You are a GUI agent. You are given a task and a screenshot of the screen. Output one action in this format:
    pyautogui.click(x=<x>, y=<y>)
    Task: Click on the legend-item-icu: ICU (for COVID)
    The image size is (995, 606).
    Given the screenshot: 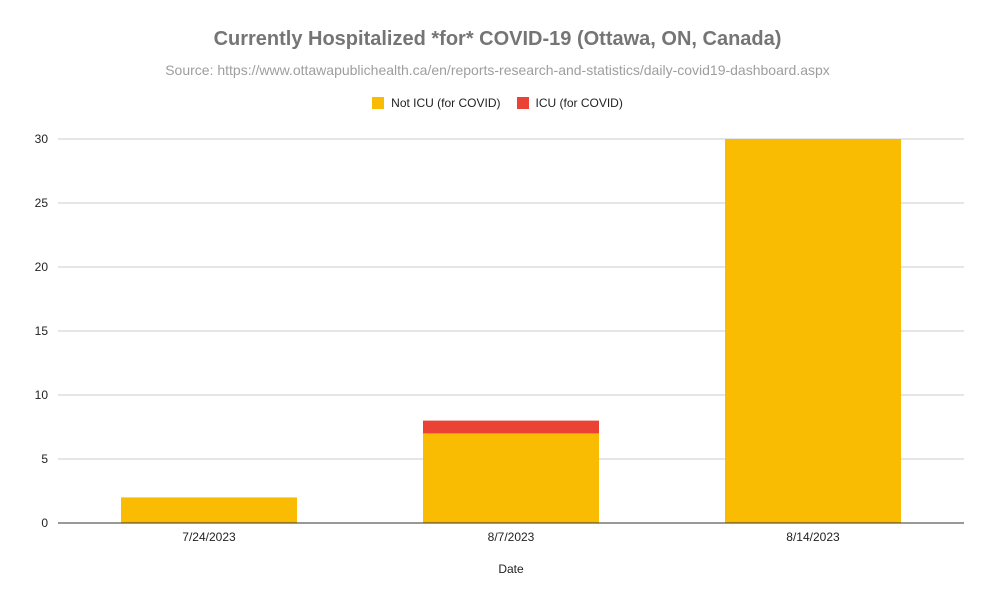 What is the action you would take?
    pyautogui.click(x=569, y=103)
    